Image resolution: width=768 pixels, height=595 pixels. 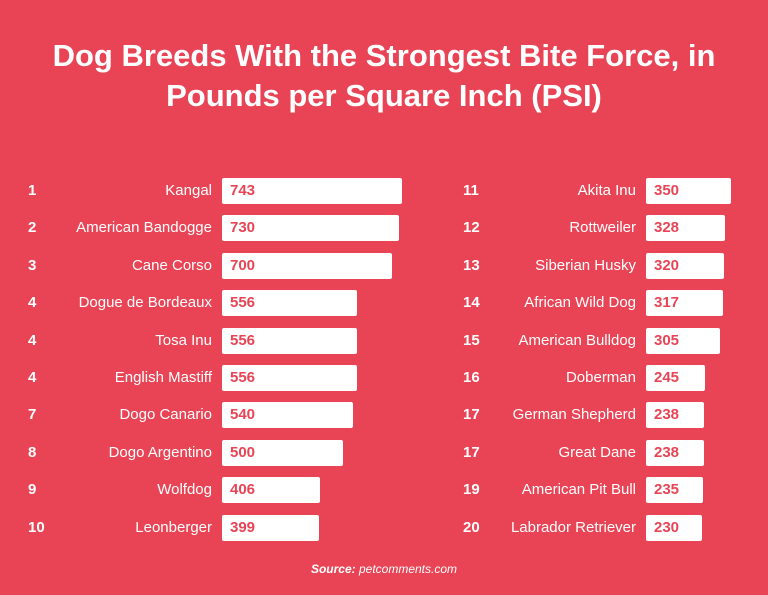 I want to click on rank-label: 12, so click(x=471, y=228).